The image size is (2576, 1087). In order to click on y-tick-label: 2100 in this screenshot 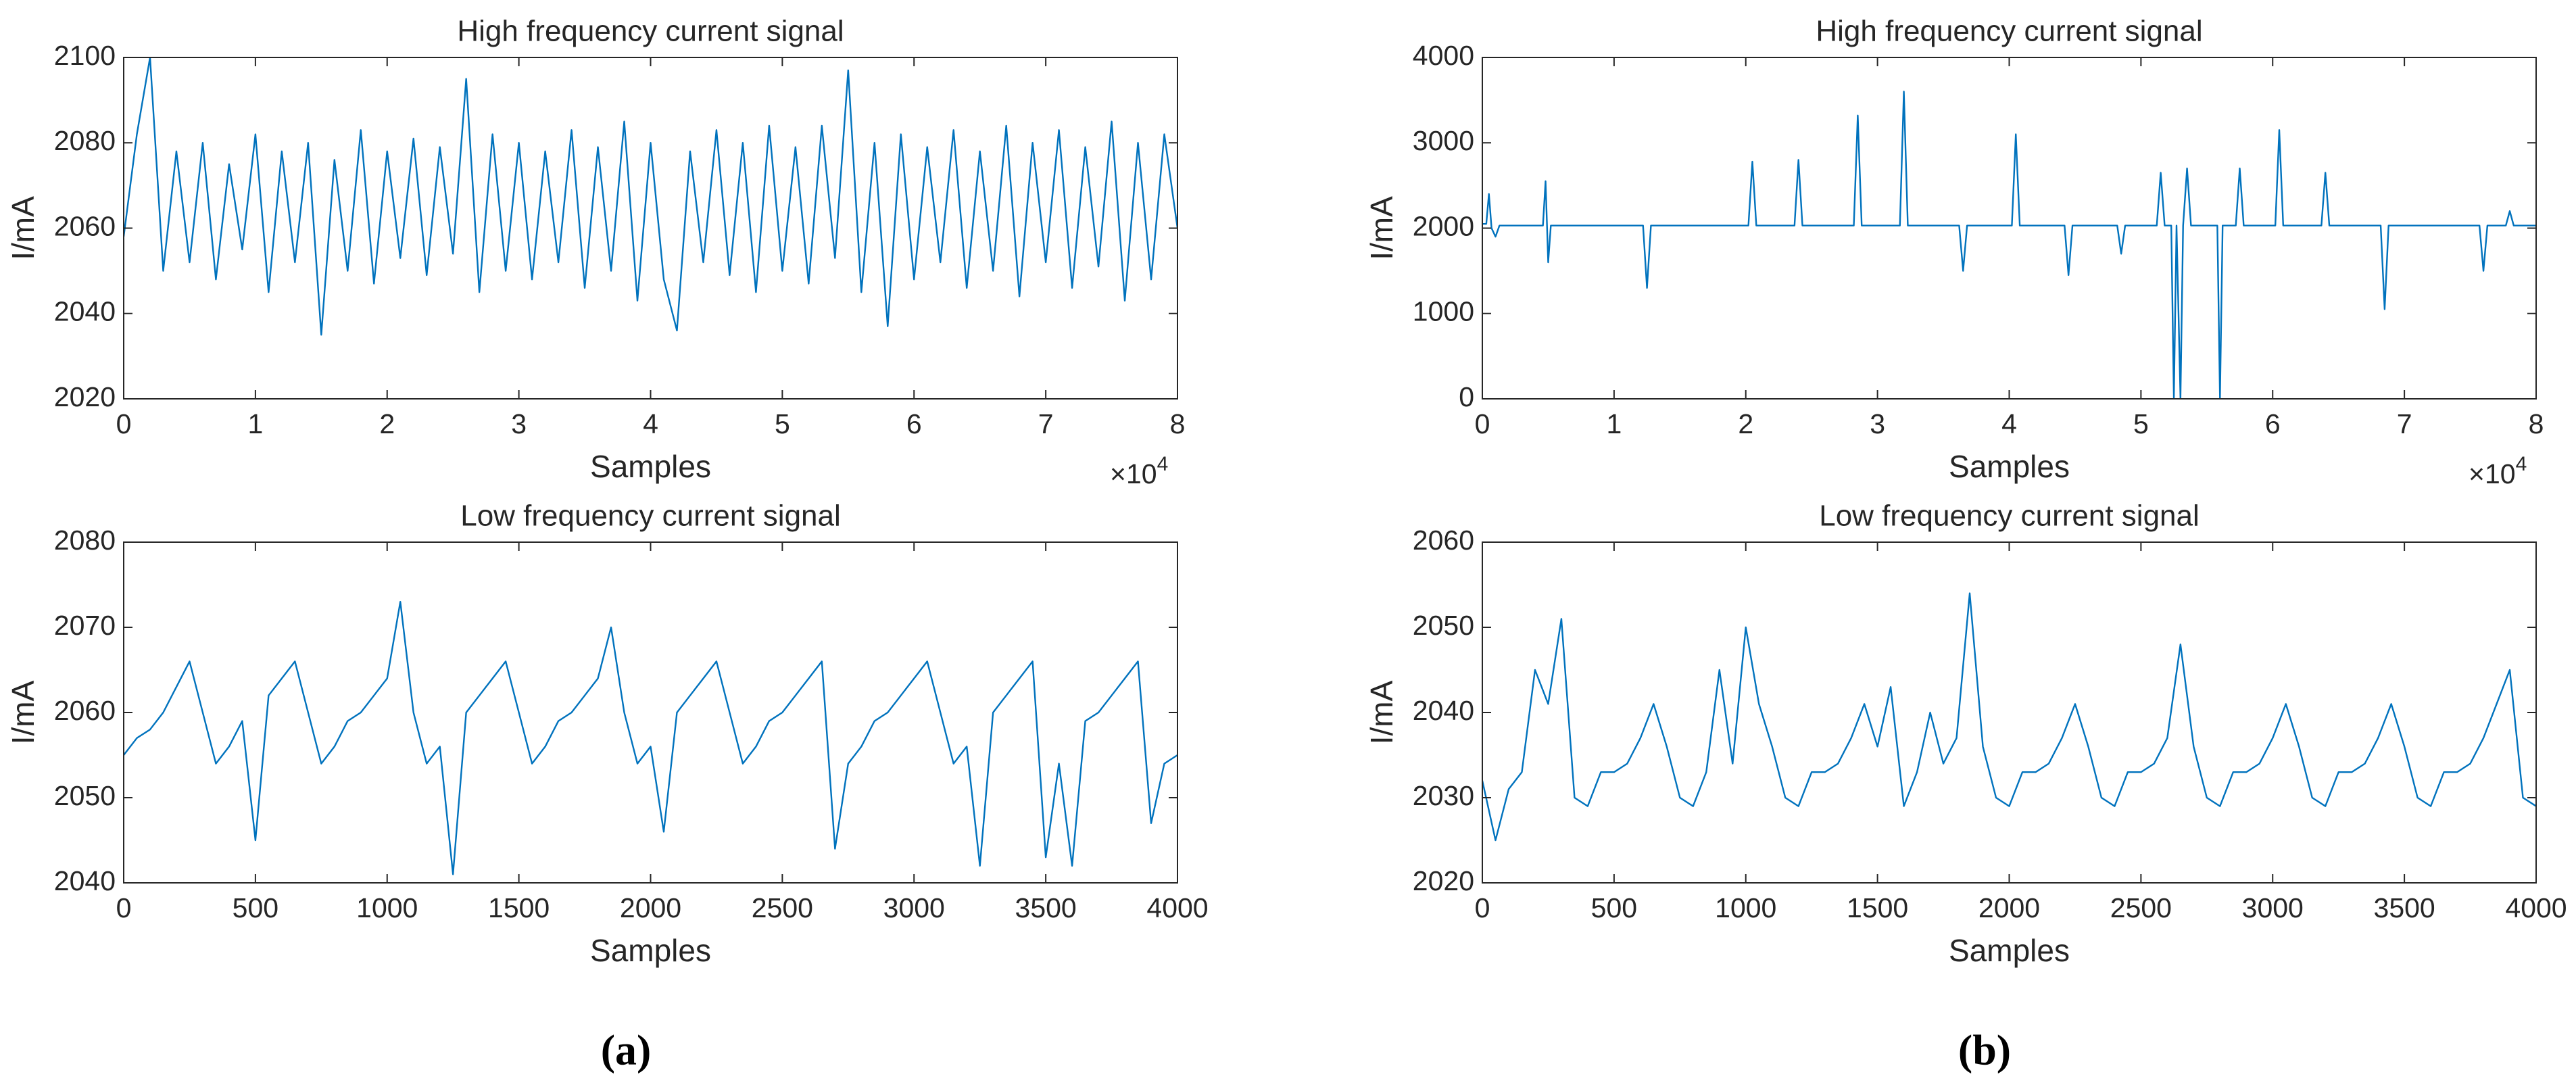, I will do `click(85, 55)`.